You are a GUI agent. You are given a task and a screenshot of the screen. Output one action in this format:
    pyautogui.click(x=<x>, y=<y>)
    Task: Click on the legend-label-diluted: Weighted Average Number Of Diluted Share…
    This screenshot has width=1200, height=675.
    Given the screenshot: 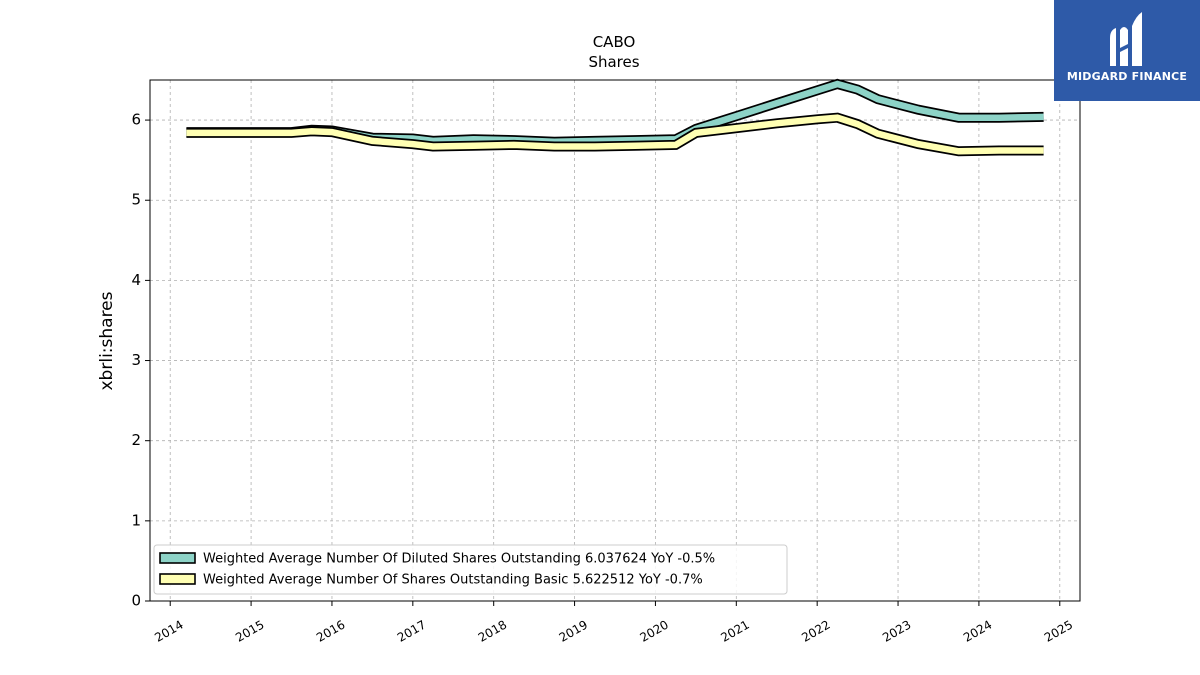 What is the action you would take?
    pyautogui.click(x=459, y=559)
    